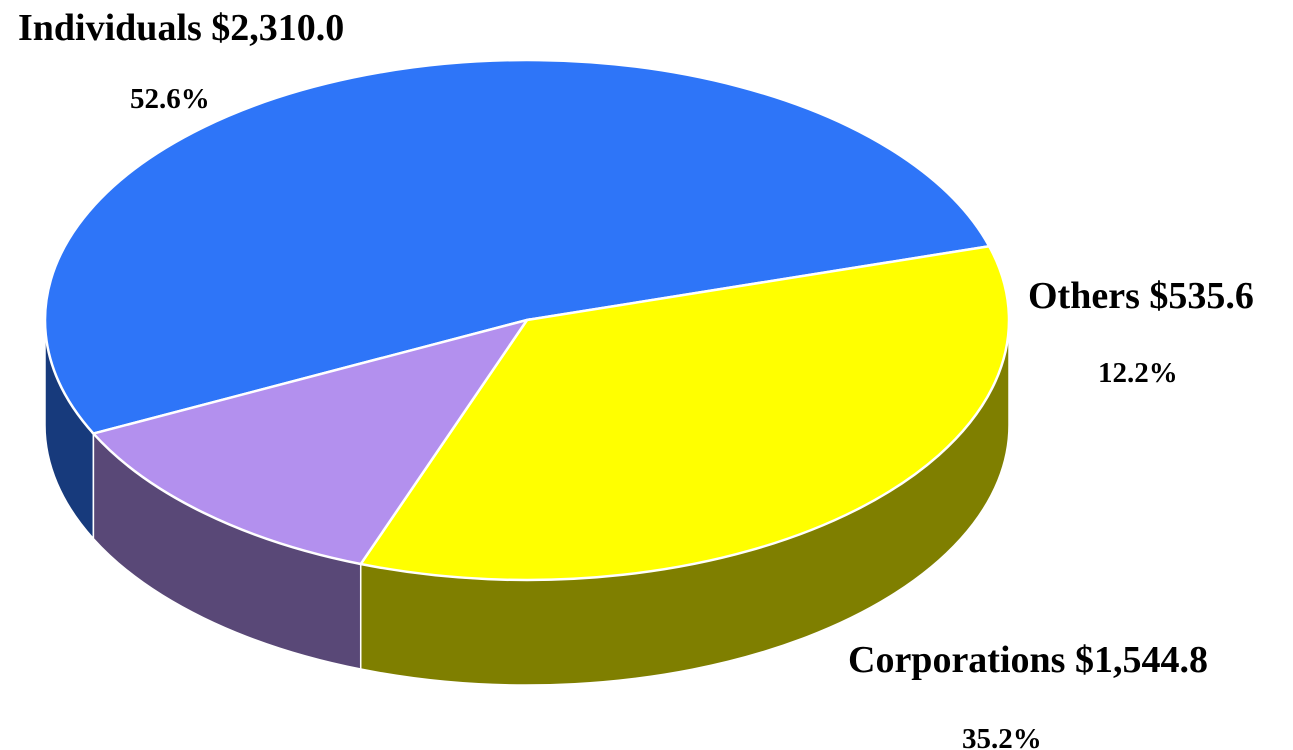 The image size is (1293, 750). What do you see at coordinates (170, 99) in the screenshot?
I see `percent-label: 52.6%` at bounding box center [170, 99].